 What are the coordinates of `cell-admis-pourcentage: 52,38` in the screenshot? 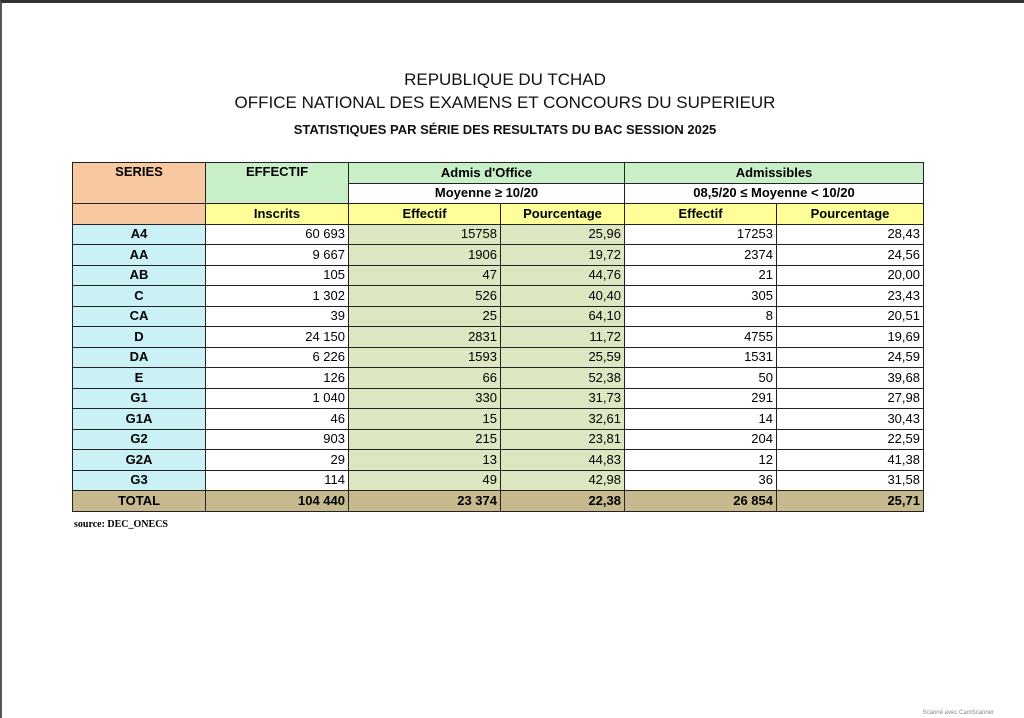 It's located at (562, 378).